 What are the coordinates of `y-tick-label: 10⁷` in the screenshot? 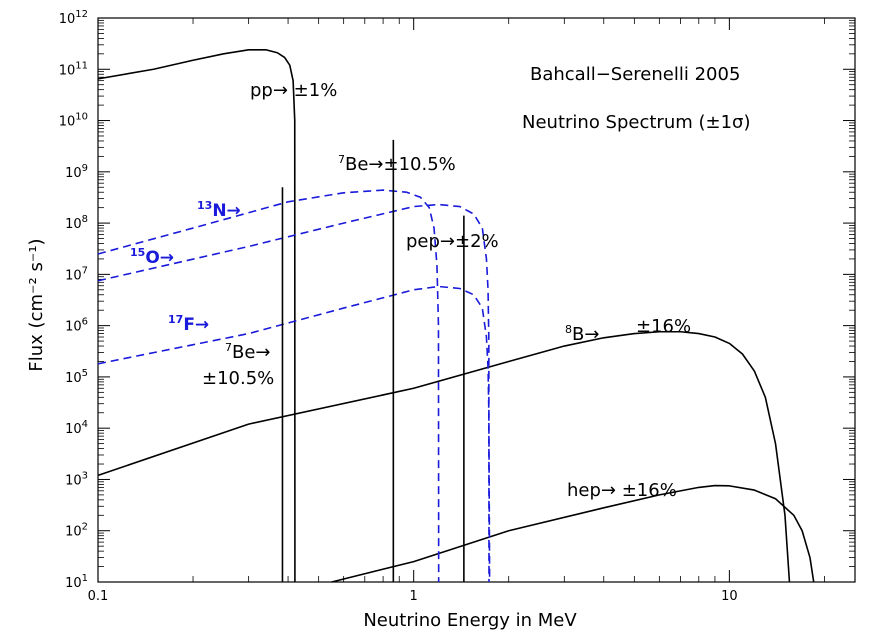 It's located at (76, 274).